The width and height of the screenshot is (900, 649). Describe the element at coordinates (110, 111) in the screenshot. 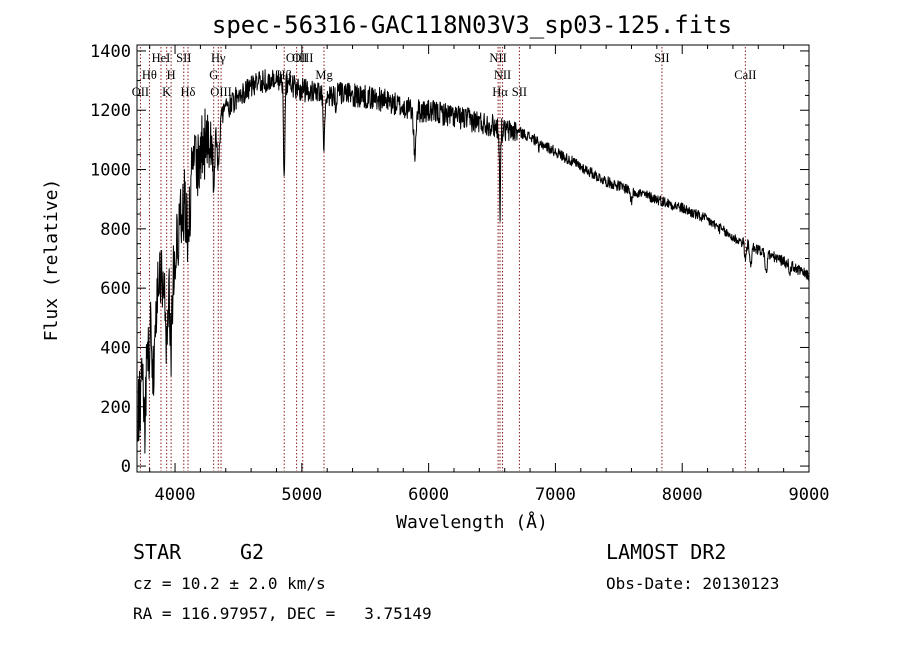

I see `y-tick-label: 1200` at that location.